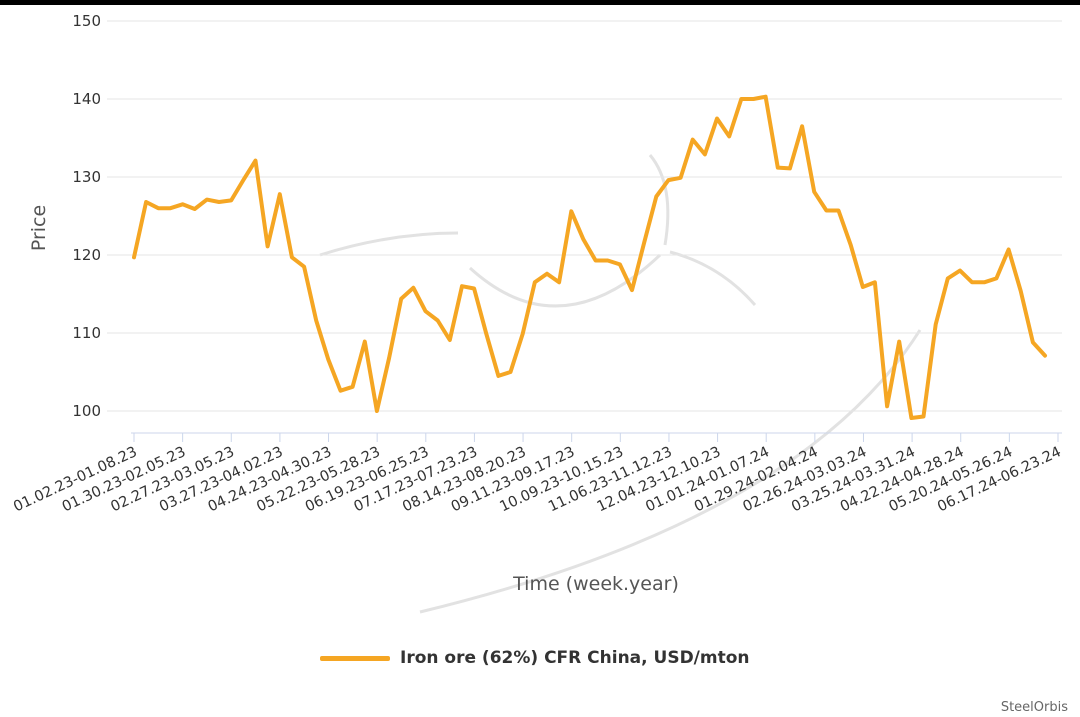  I want to click on legend: Iron ore (62%) CFR China, USD/mton, so click(535, 658).